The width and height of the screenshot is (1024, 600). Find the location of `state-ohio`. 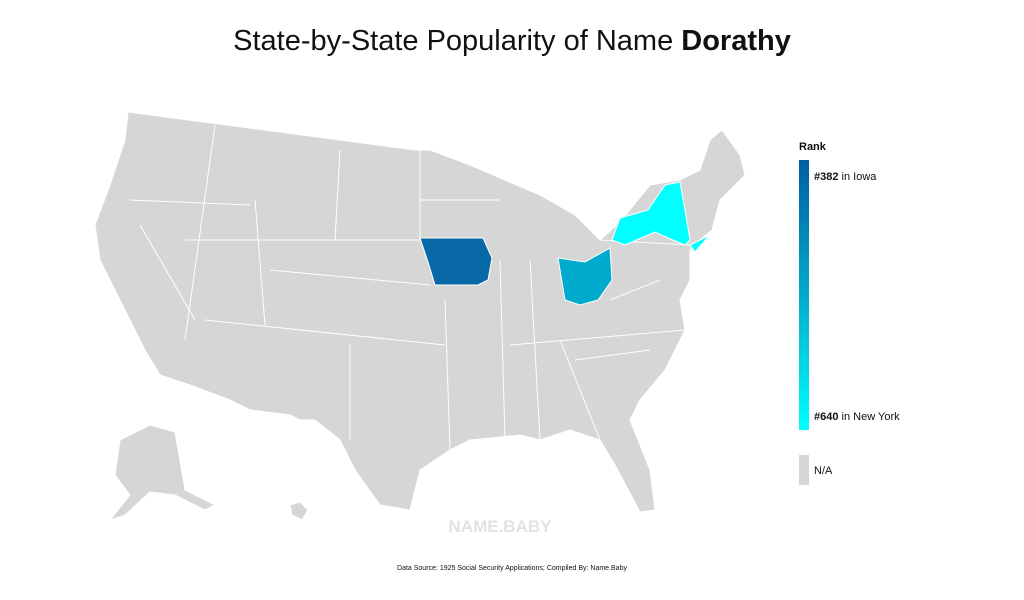

state-ohio is located at coordinates (585, 276).